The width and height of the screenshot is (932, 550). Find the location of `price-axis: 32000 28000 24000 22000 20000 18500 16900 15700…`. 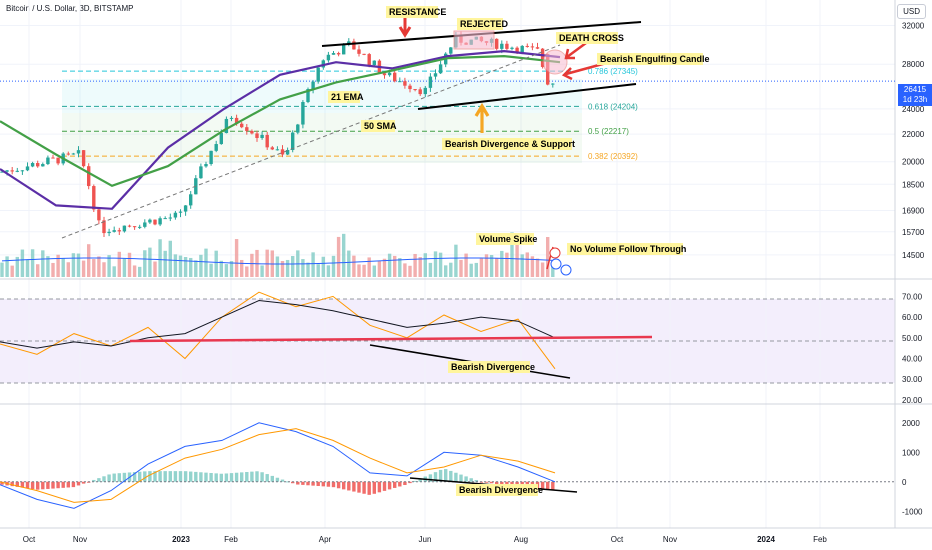

price-axis: 32000 28000 24000 22000 20000 18500 16900 15700… is located at coordinates (913, 141).